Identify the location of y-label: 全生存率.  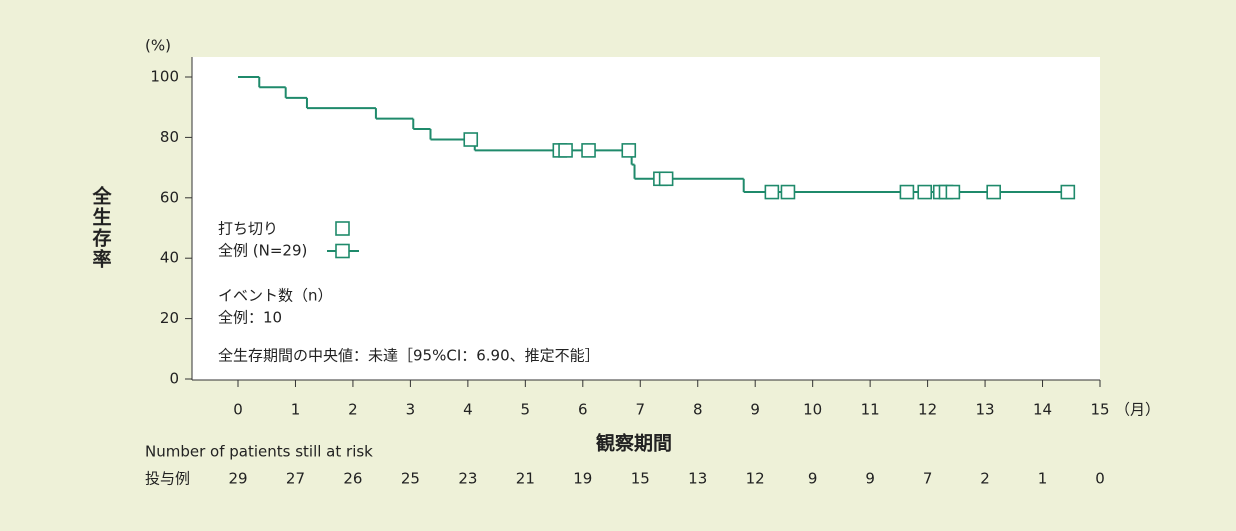
(101, 227).